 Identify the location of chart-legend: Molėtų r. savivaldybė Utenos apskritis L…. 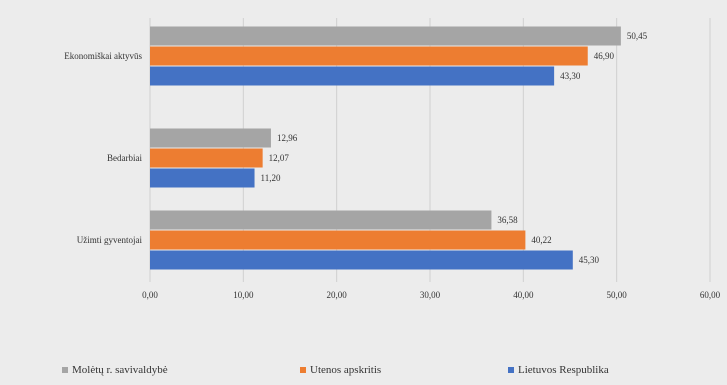
(363, 371).